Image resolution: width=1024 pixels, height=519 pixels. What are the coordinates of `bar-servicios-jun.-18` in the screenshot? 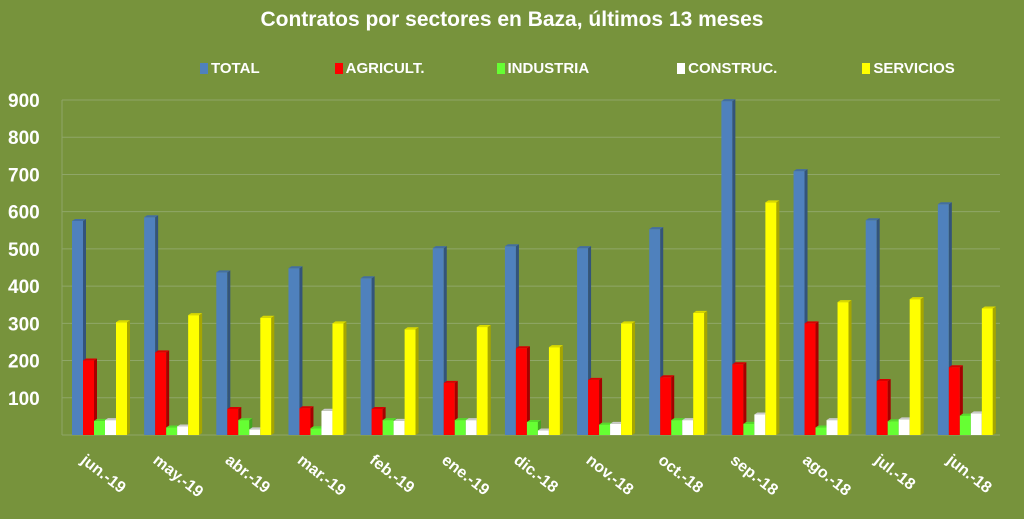 It's located at (988, 370).